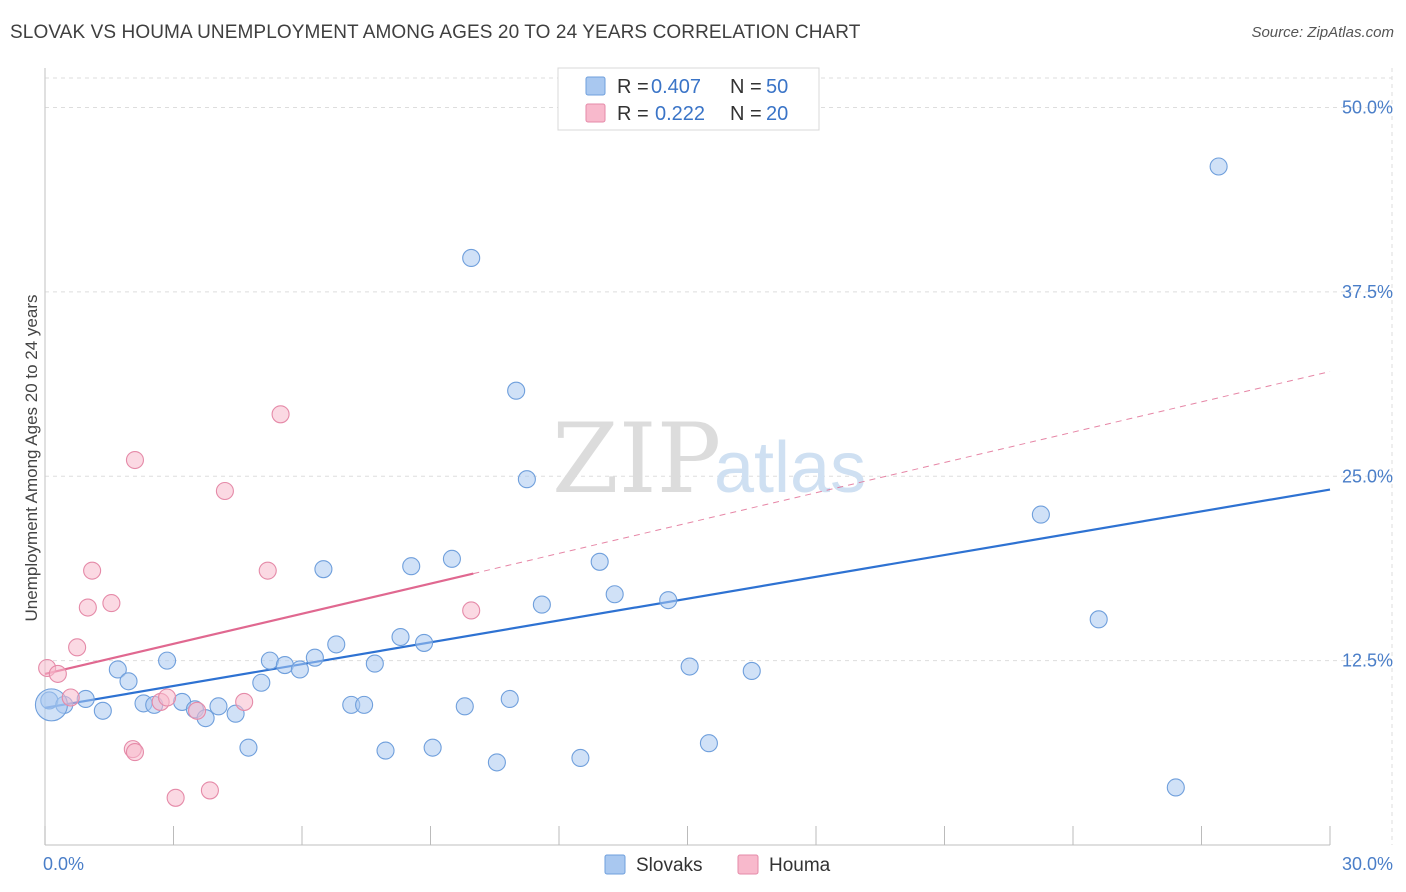 The height and width of the screenshot is (892, 1406). Describe the element at coordinates (259, 623) in the screenshot. I see `trendline-houma` at that location.